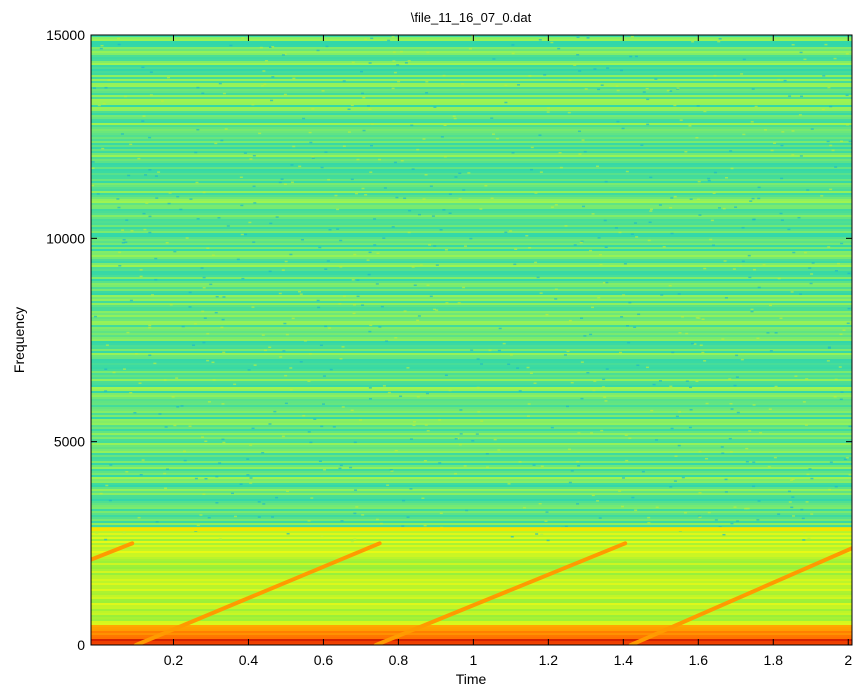  What do you see at coordinates (473, 660) in the screenshot?
I see `x-tick-label: 1` at bounding box center [473, 660].